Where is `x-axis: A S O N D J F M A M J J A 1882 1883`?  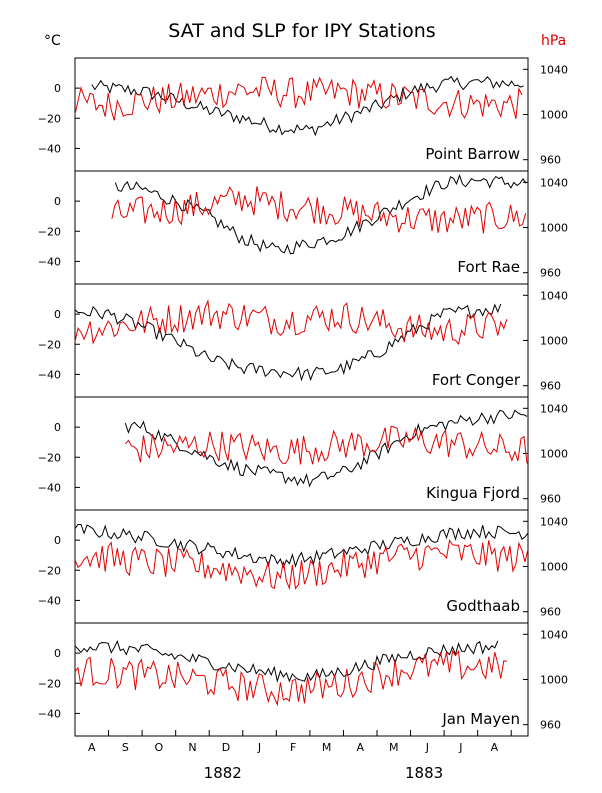 x-axis: A S O N D J F M A M J J A 1882 1883 is located at coordinates (293, 756).